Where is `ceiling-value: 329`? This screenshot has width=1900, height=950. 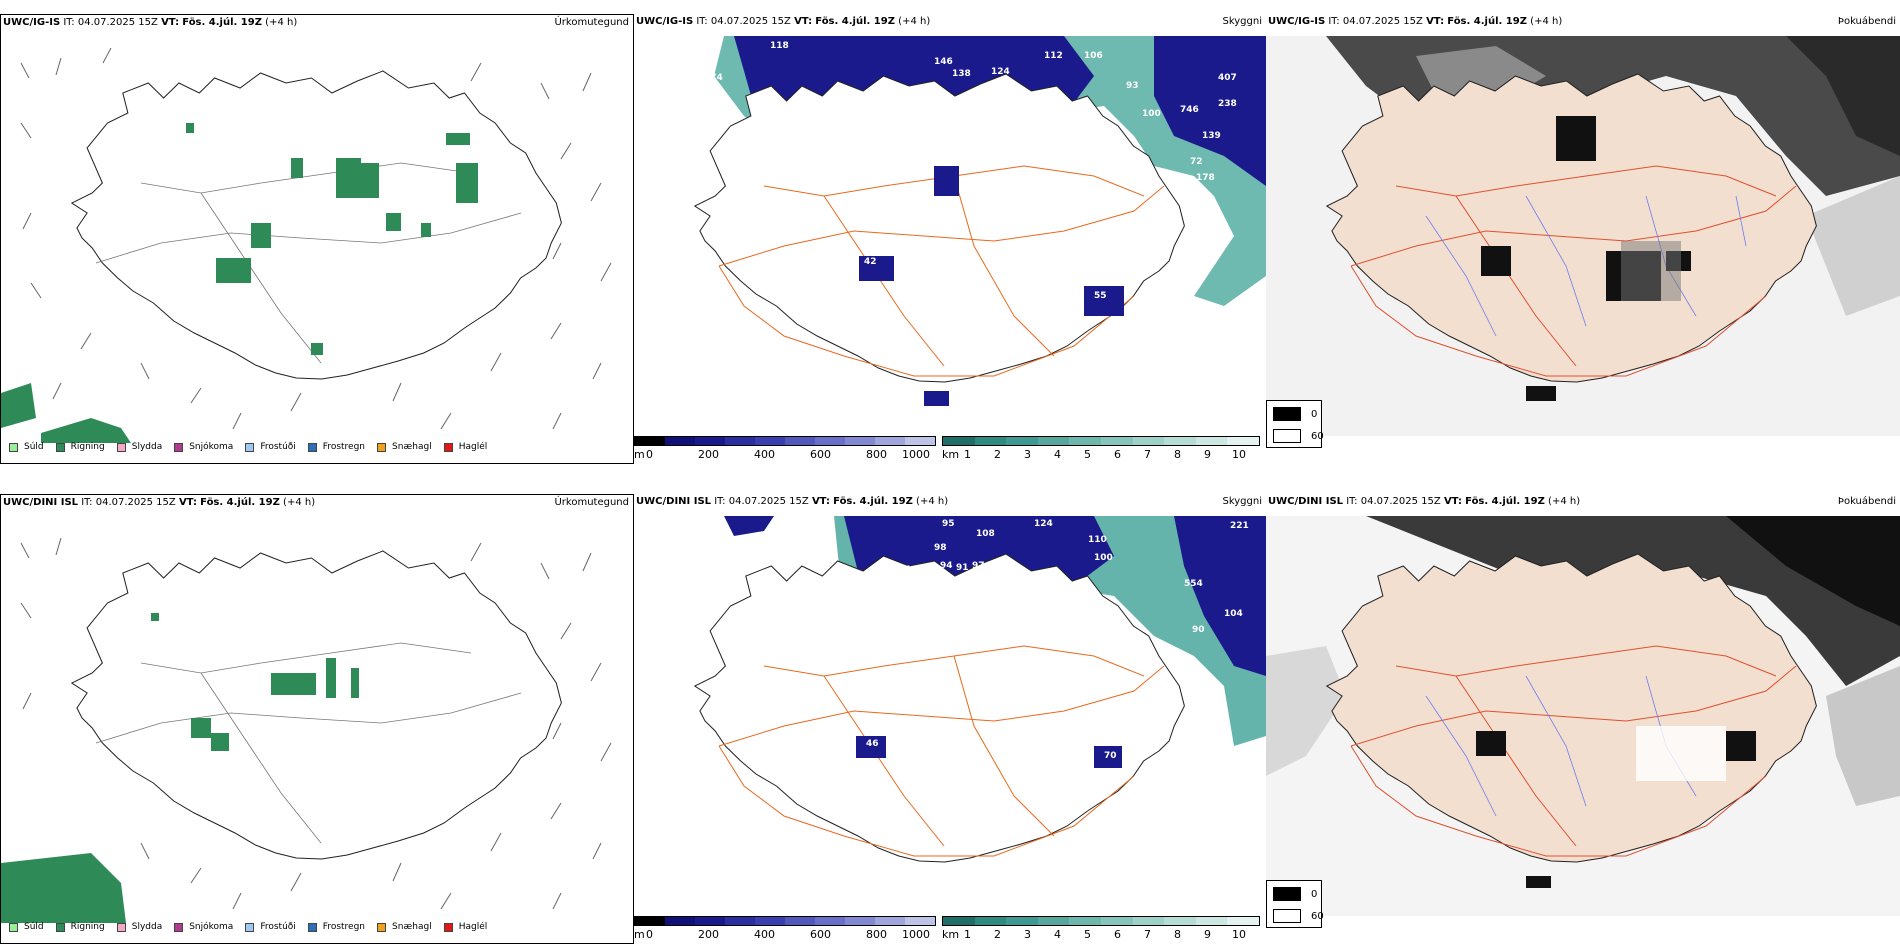 ceiling-value: 329 is located at coordinates (829, 136).